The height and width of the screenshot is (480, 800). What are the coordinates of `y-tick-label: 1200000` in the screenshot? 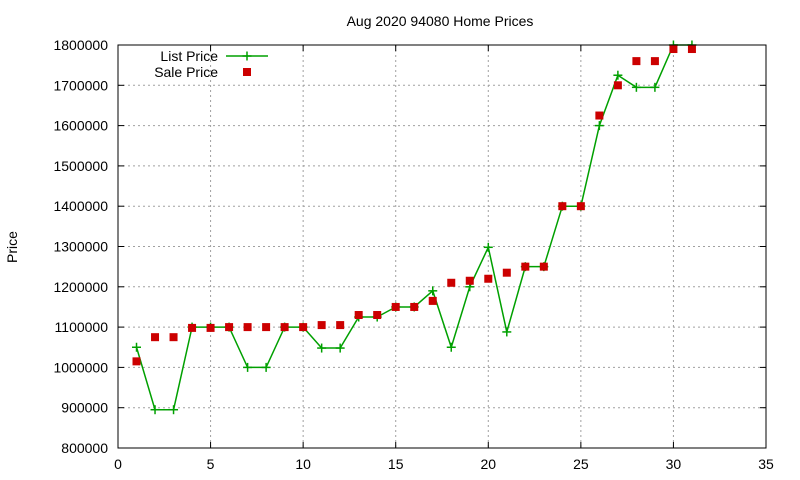 It's located at (80, 287).